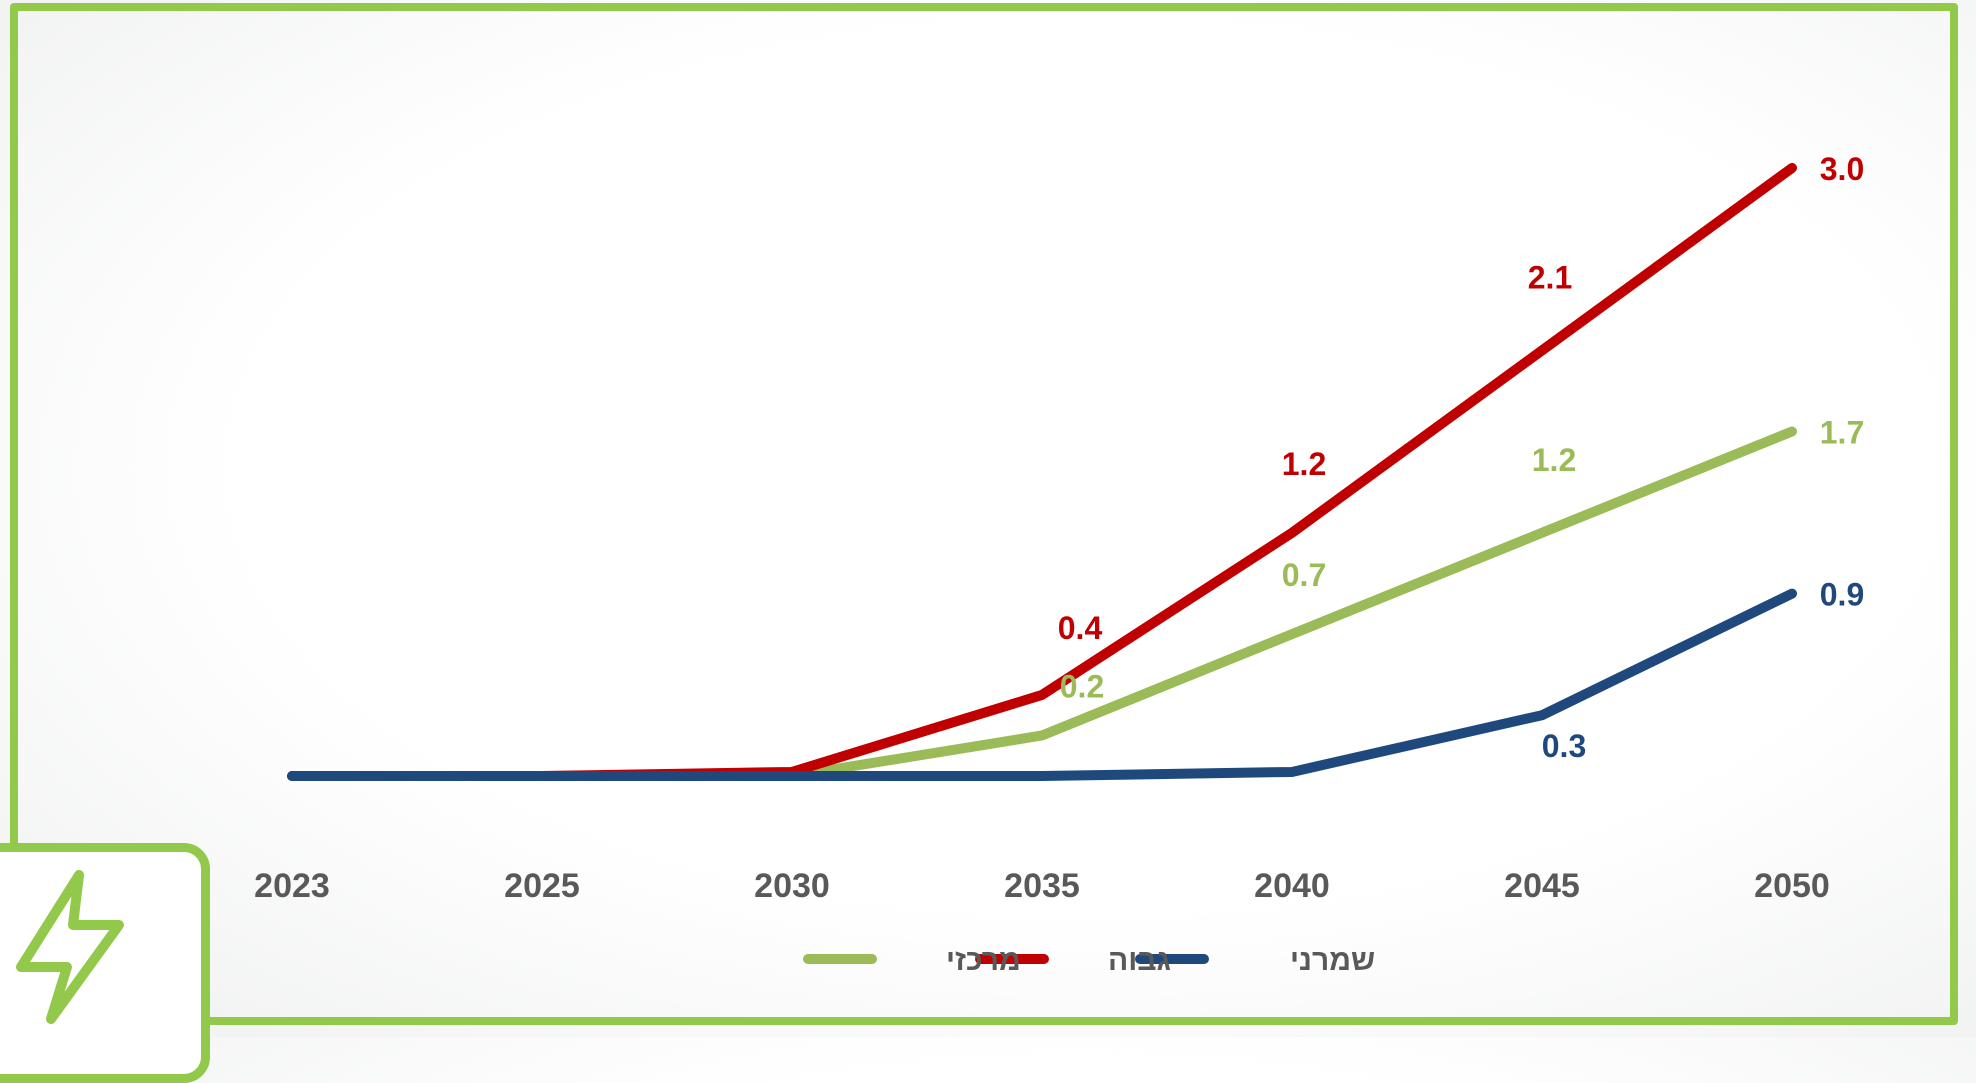 This screenshot has height=1083, width=1976. What do you see at coordinates (1792, 886) in the screenshot?
I see `x-tick-label: 2050` at bounding box center [1792, 886].